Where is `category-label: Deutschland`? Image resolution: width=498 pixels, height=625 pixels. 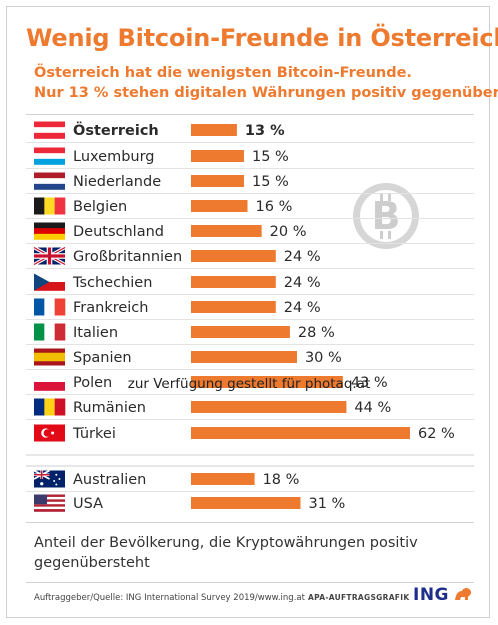
category-label: Deutschland is located at coordinates (118, 232).